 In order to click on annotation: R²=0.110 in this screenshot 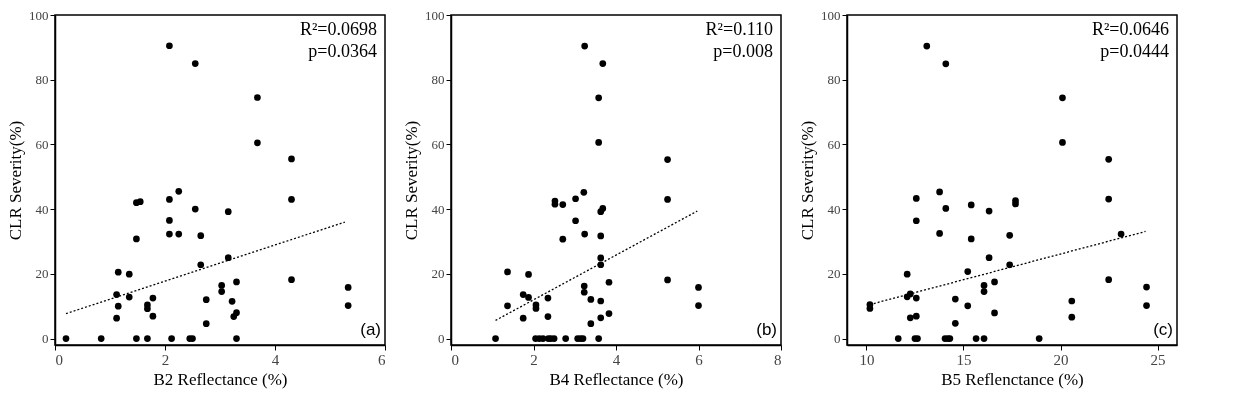, I will do `click(739, 29)`.